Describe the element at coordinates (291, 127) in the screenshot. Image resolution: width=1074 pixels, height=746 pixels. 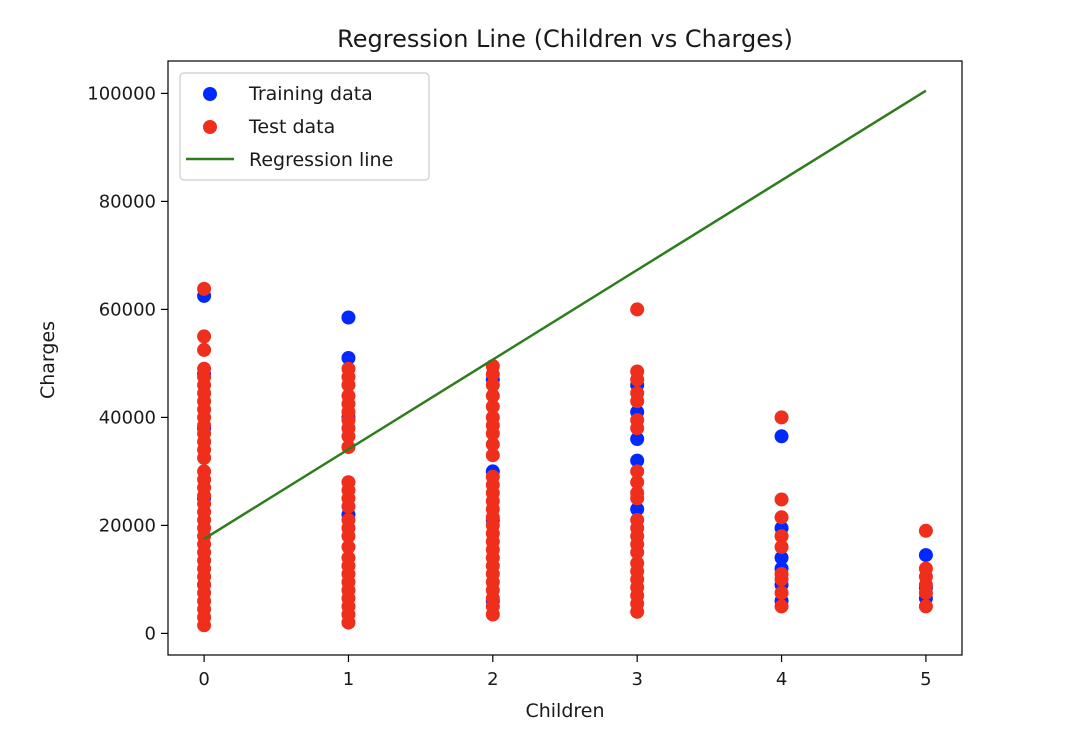
I see `legend-label-test: Test data` at that location.